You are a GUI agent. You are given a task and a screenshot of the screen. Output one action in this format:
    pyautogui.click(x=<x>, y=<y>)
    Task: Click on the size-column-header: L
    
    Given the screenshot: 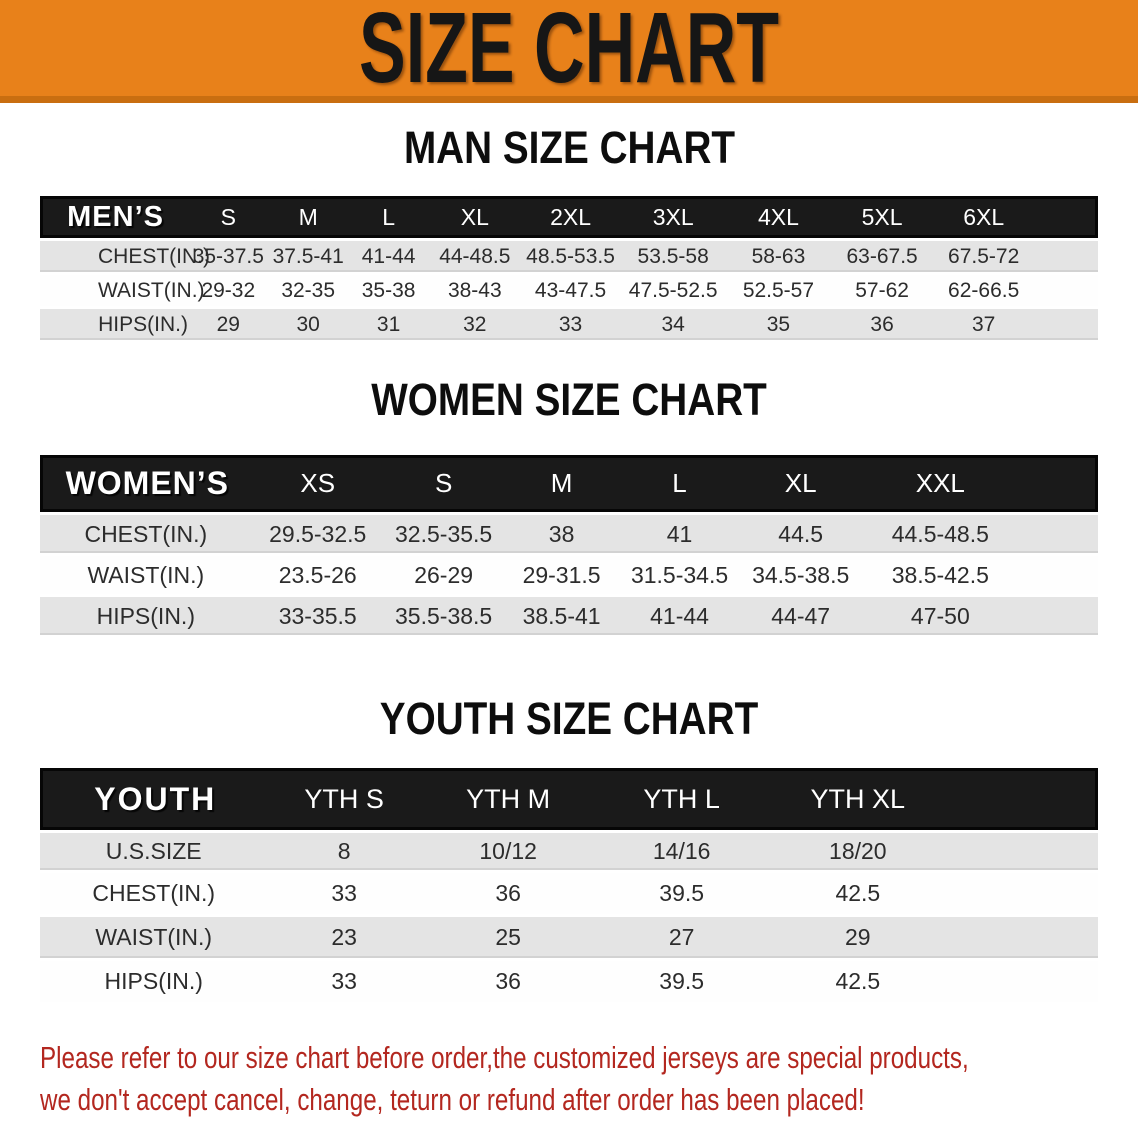 What is the action you would take?
    pyautogui.click(x=679, y=483)
    